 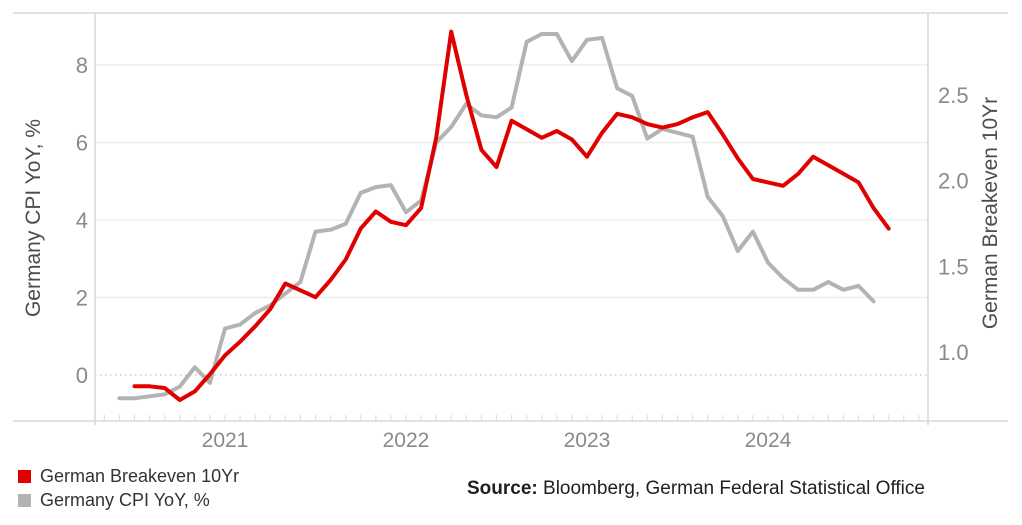 What do you see at coordinates (953, 95) in the screenshot?
I see `right-tick-label: 2.5` at bounding box center [953, 95].